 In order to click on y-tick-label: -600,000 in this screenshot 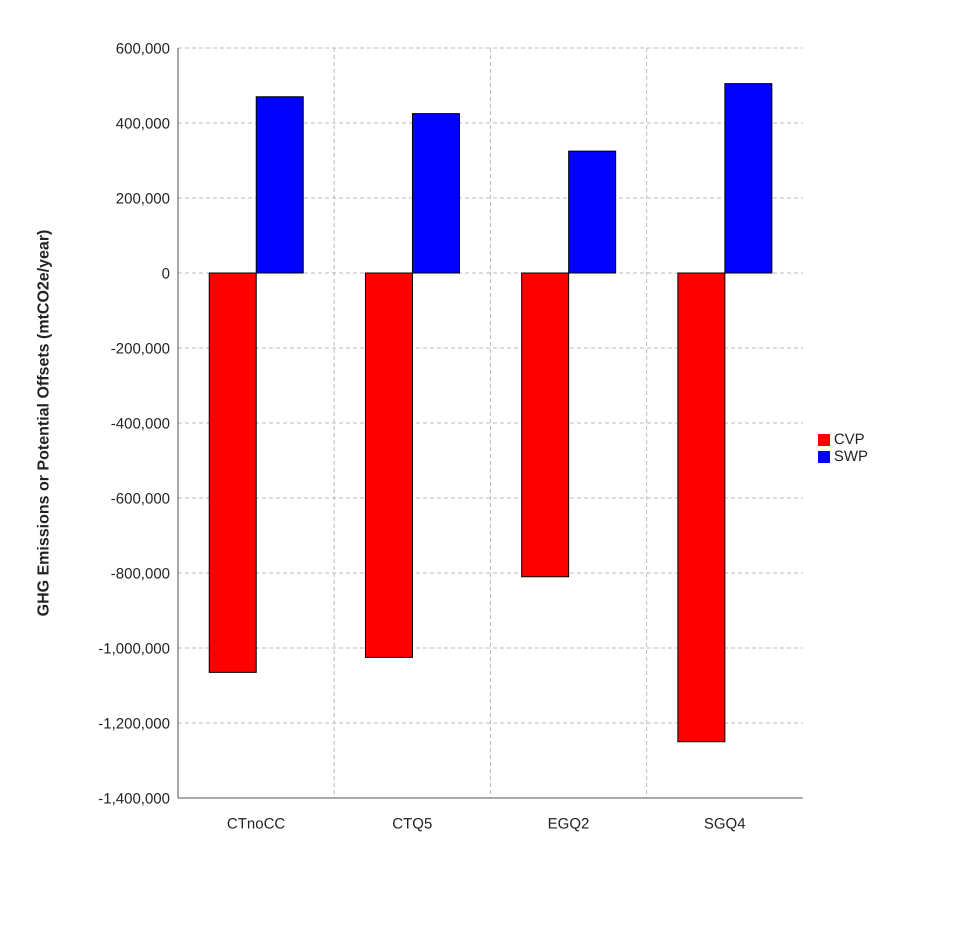, I will do `click(140, 499)`.